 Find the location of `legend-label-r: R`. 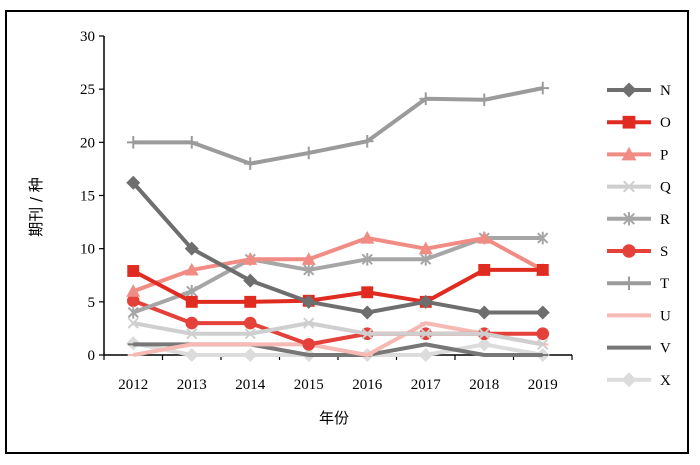

legend-label-r: R is located at coordinates (665, 220).